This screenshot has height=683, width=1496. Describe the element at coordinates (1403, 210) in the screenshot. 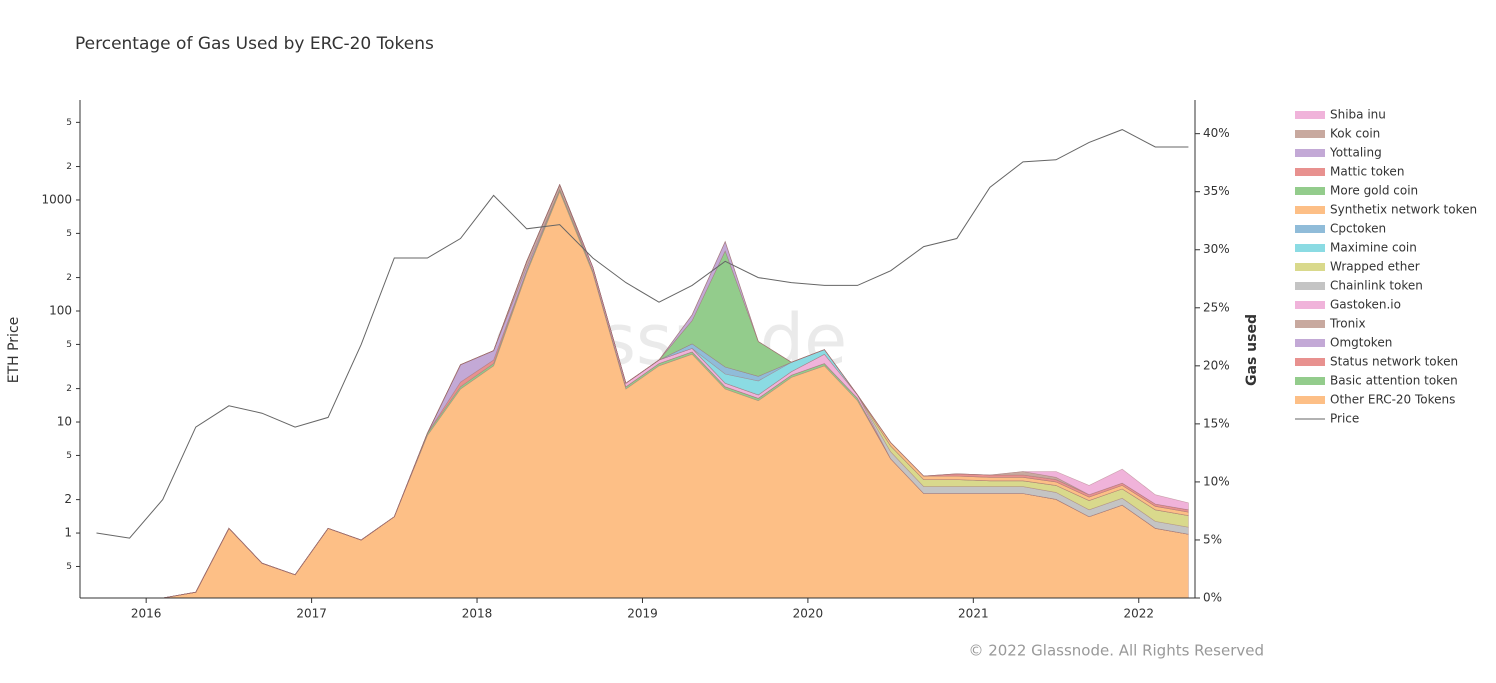

I see `legend-label: Synthetix network token` at that location.